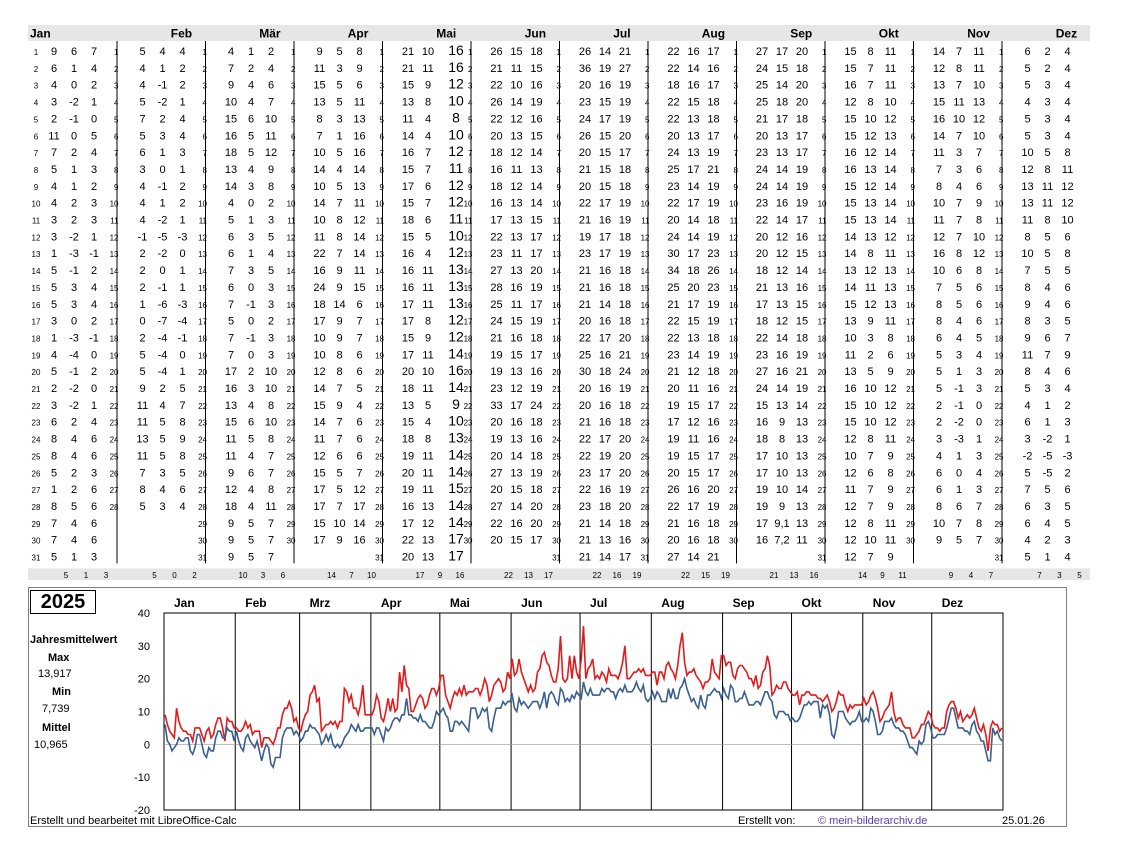 The width and height of the screenshot is (1134, 858). Describe the element at coordinates (978, 34) in the screenshot. I see `month-header: Nov` at that location.